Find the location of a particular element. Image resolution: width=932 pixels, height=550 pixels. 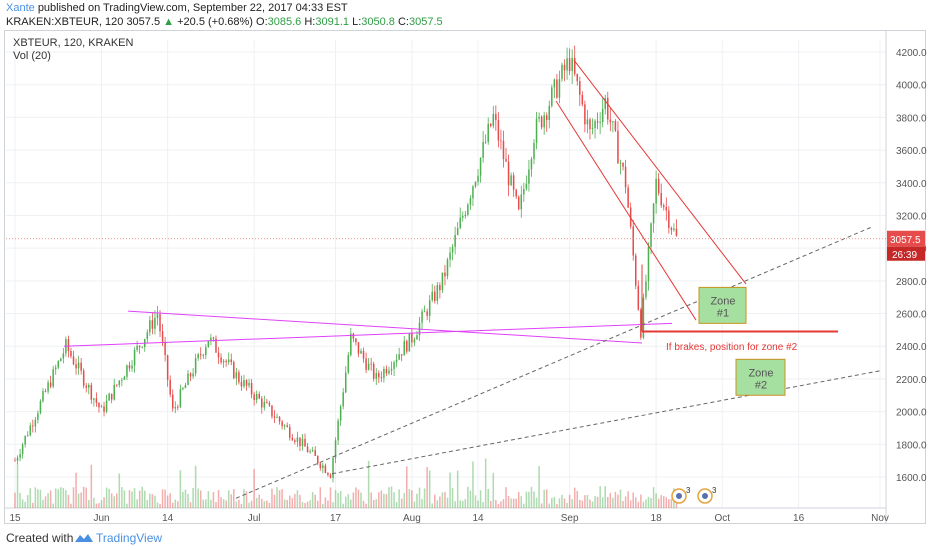

time-tick-label: 18 is located at coordinates (657, 518).